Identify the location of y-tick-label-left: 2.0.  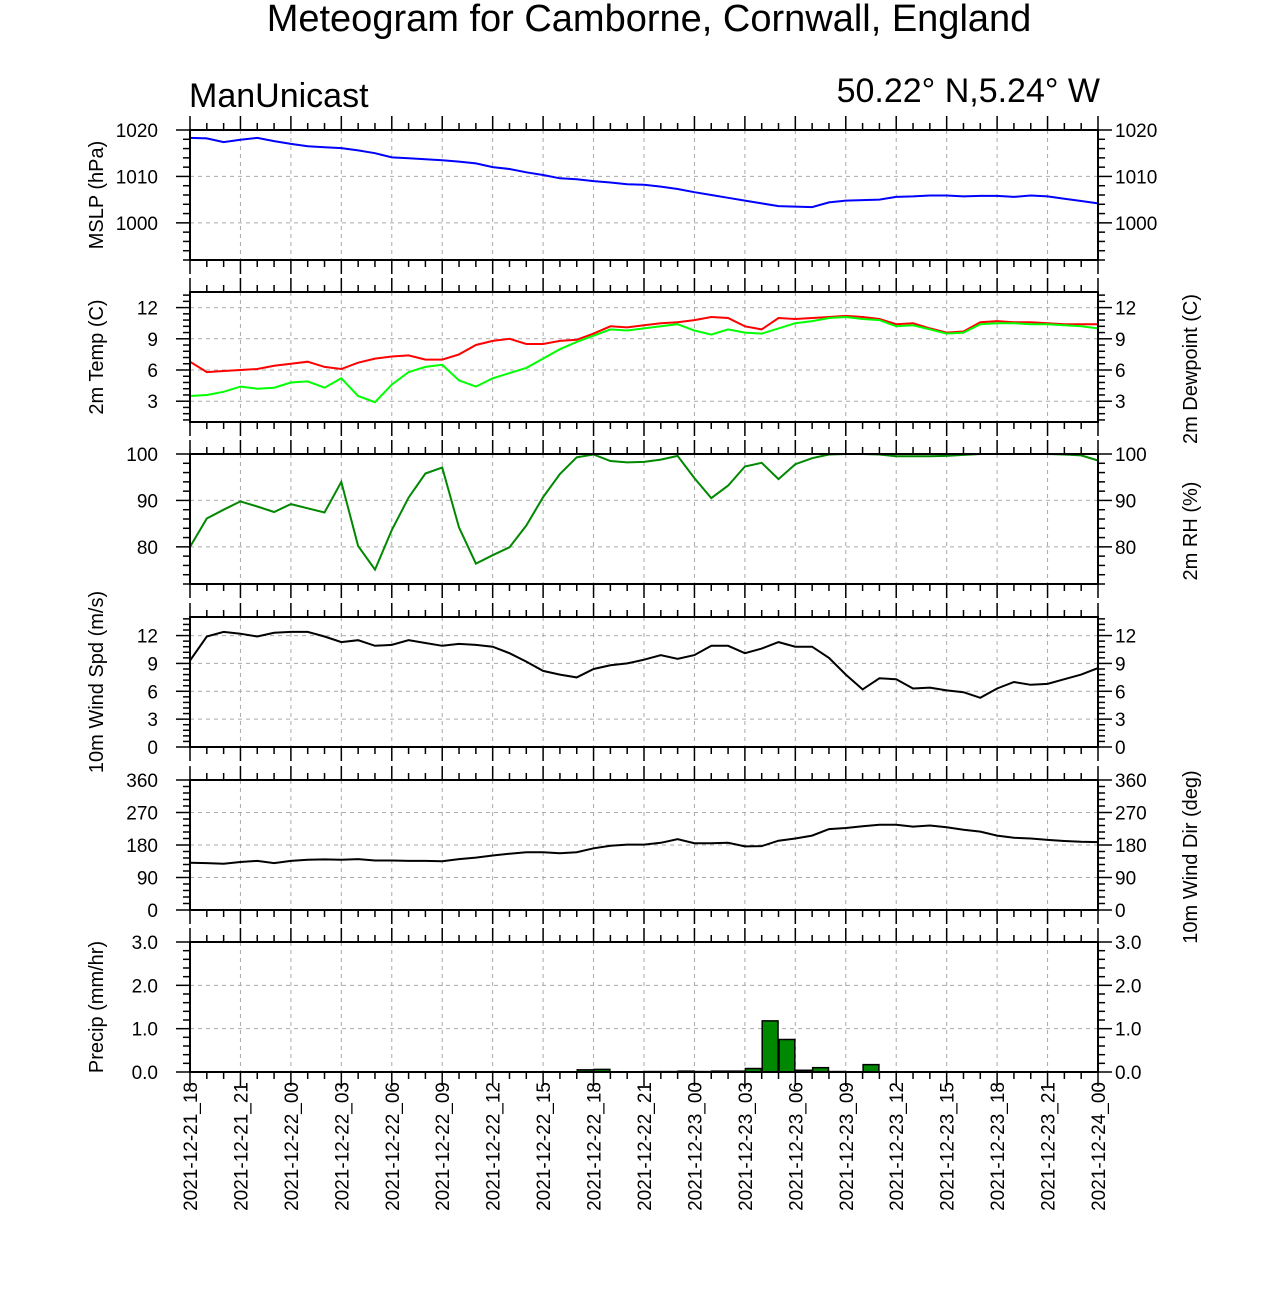
(145, 986).